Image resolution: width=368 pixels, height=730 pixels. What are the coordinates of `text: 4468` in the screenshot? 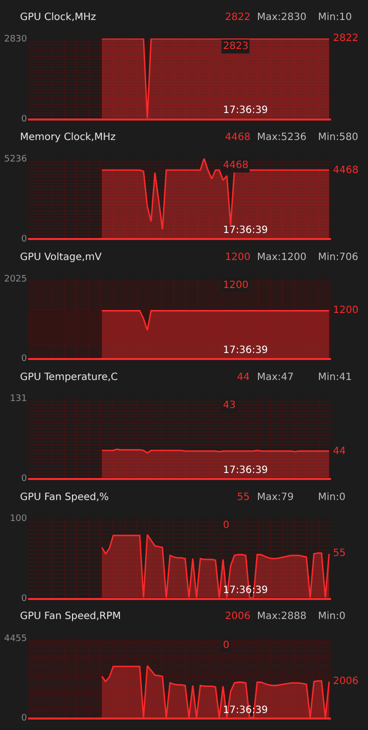 It's located at (237, 137).